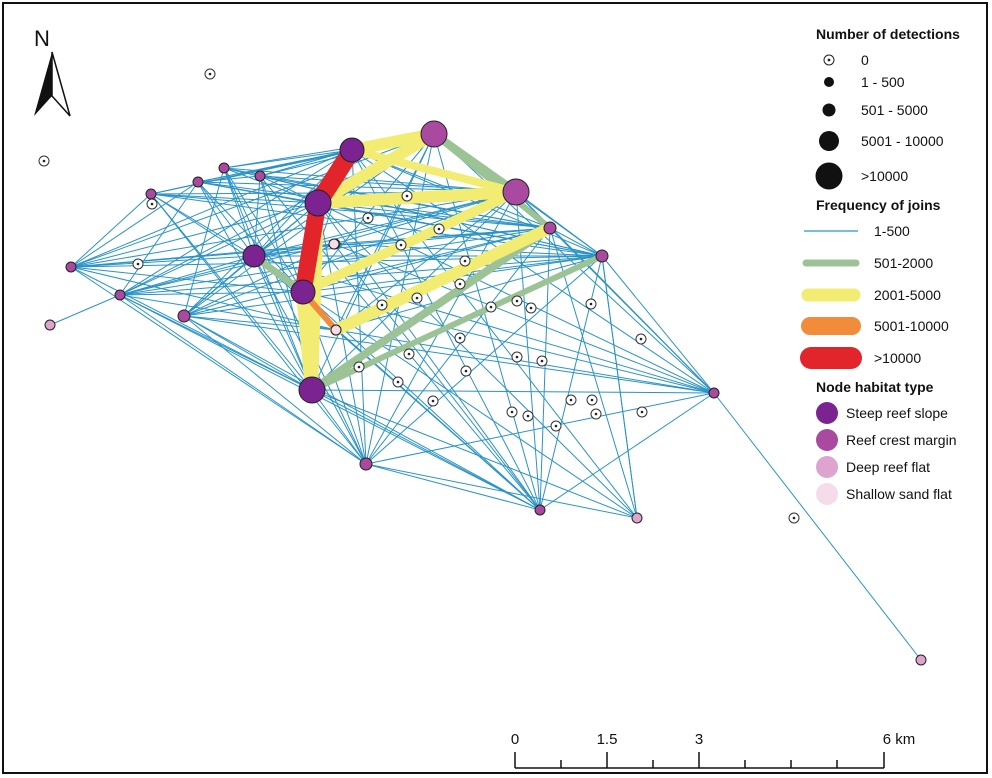 Image resolution: width=992 pixels, height=778 pixels. I want to click on edge-L-G, so click(191, 328).